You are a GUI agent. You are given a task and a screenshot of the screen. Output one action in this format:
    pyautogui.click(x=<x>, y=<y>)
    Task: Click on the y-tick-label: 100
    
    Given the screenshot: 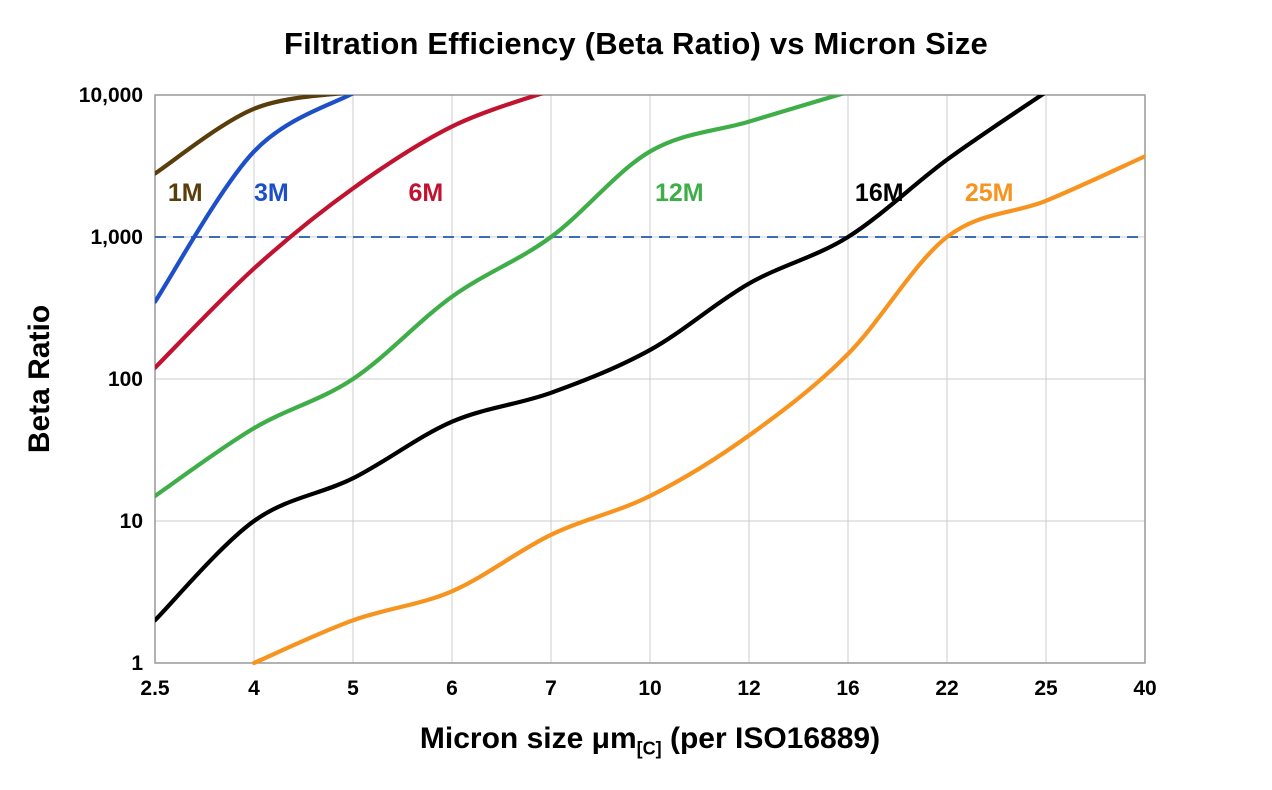 What is the action you would take?
    pyautogui.click(x=125, y=379)
    